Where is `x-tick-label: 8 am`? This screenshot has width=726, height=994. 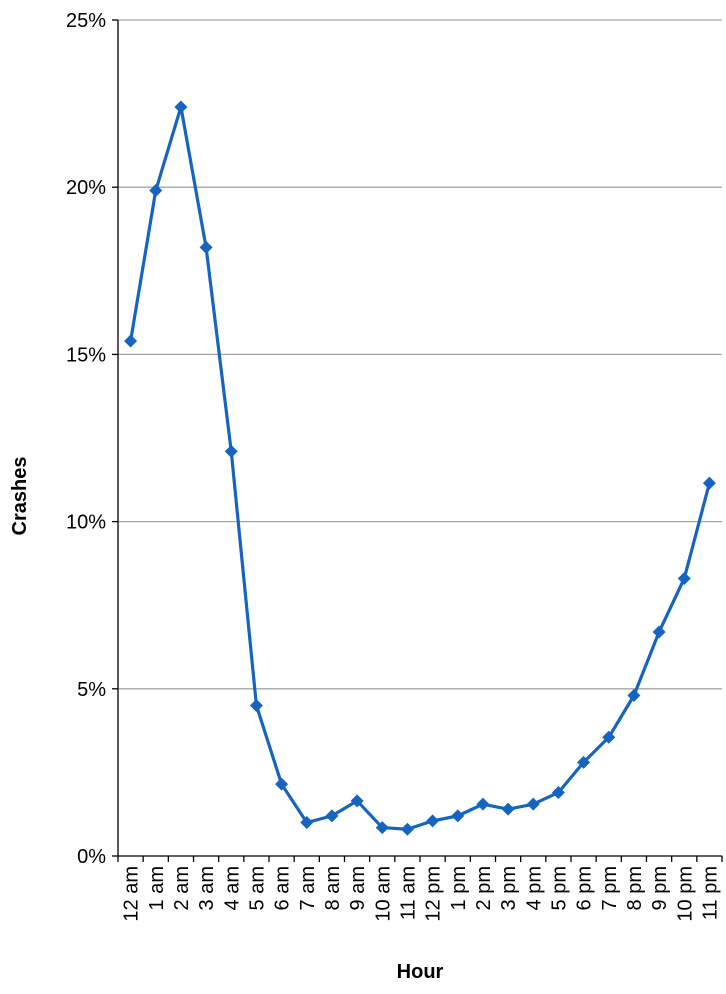 x-tick-label: 8 am is located at coordinates (333, 888).